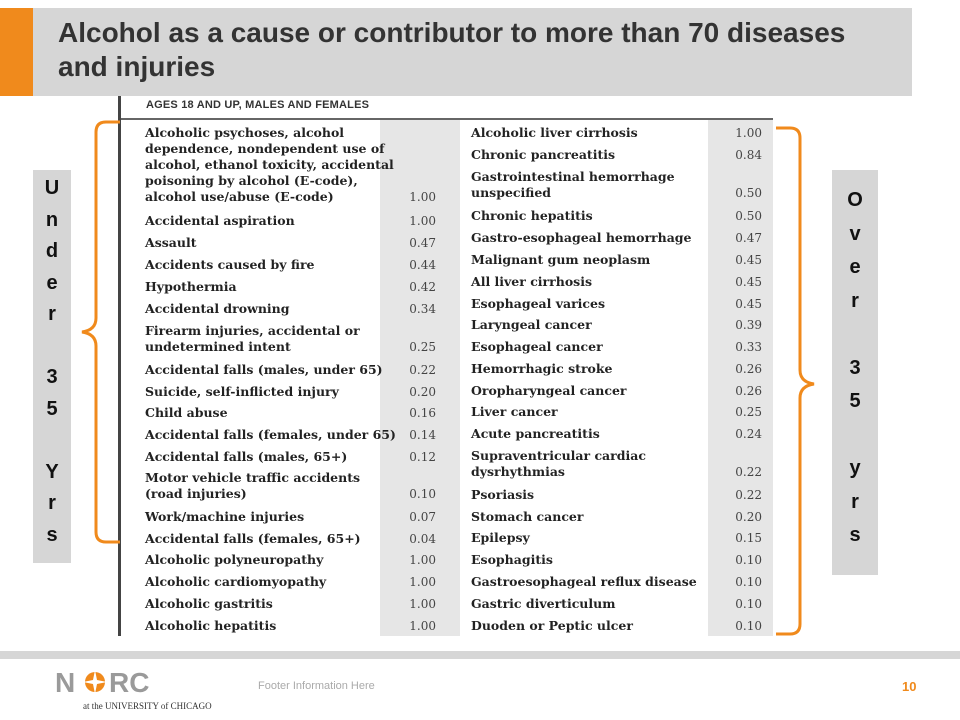 This screenshot has height=720, width=960. Describe the element at coordinates (422, 413) in the screenshot. I see `left-row-value: 0.16` at that location.